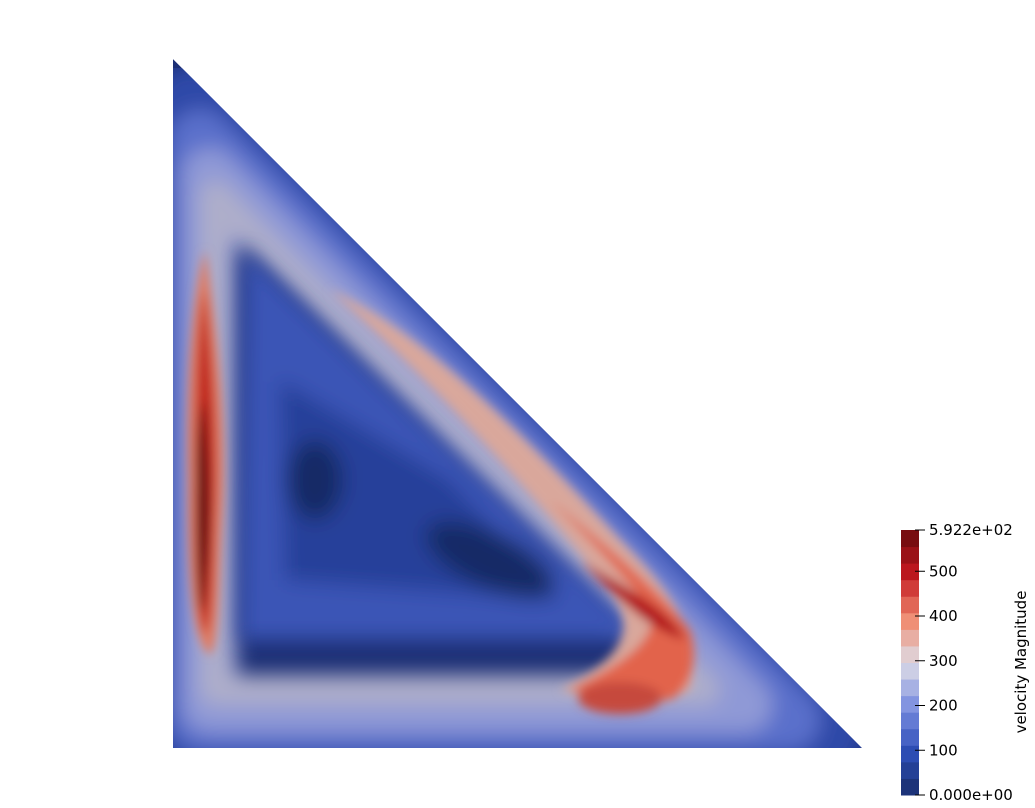 Image resolution: width=1035 pixels, height=808 pixels. What do you see at coordinates (943, 571) in the screenshot?
I see `legend-tick-label: 500` at bounding box center [943, 571].